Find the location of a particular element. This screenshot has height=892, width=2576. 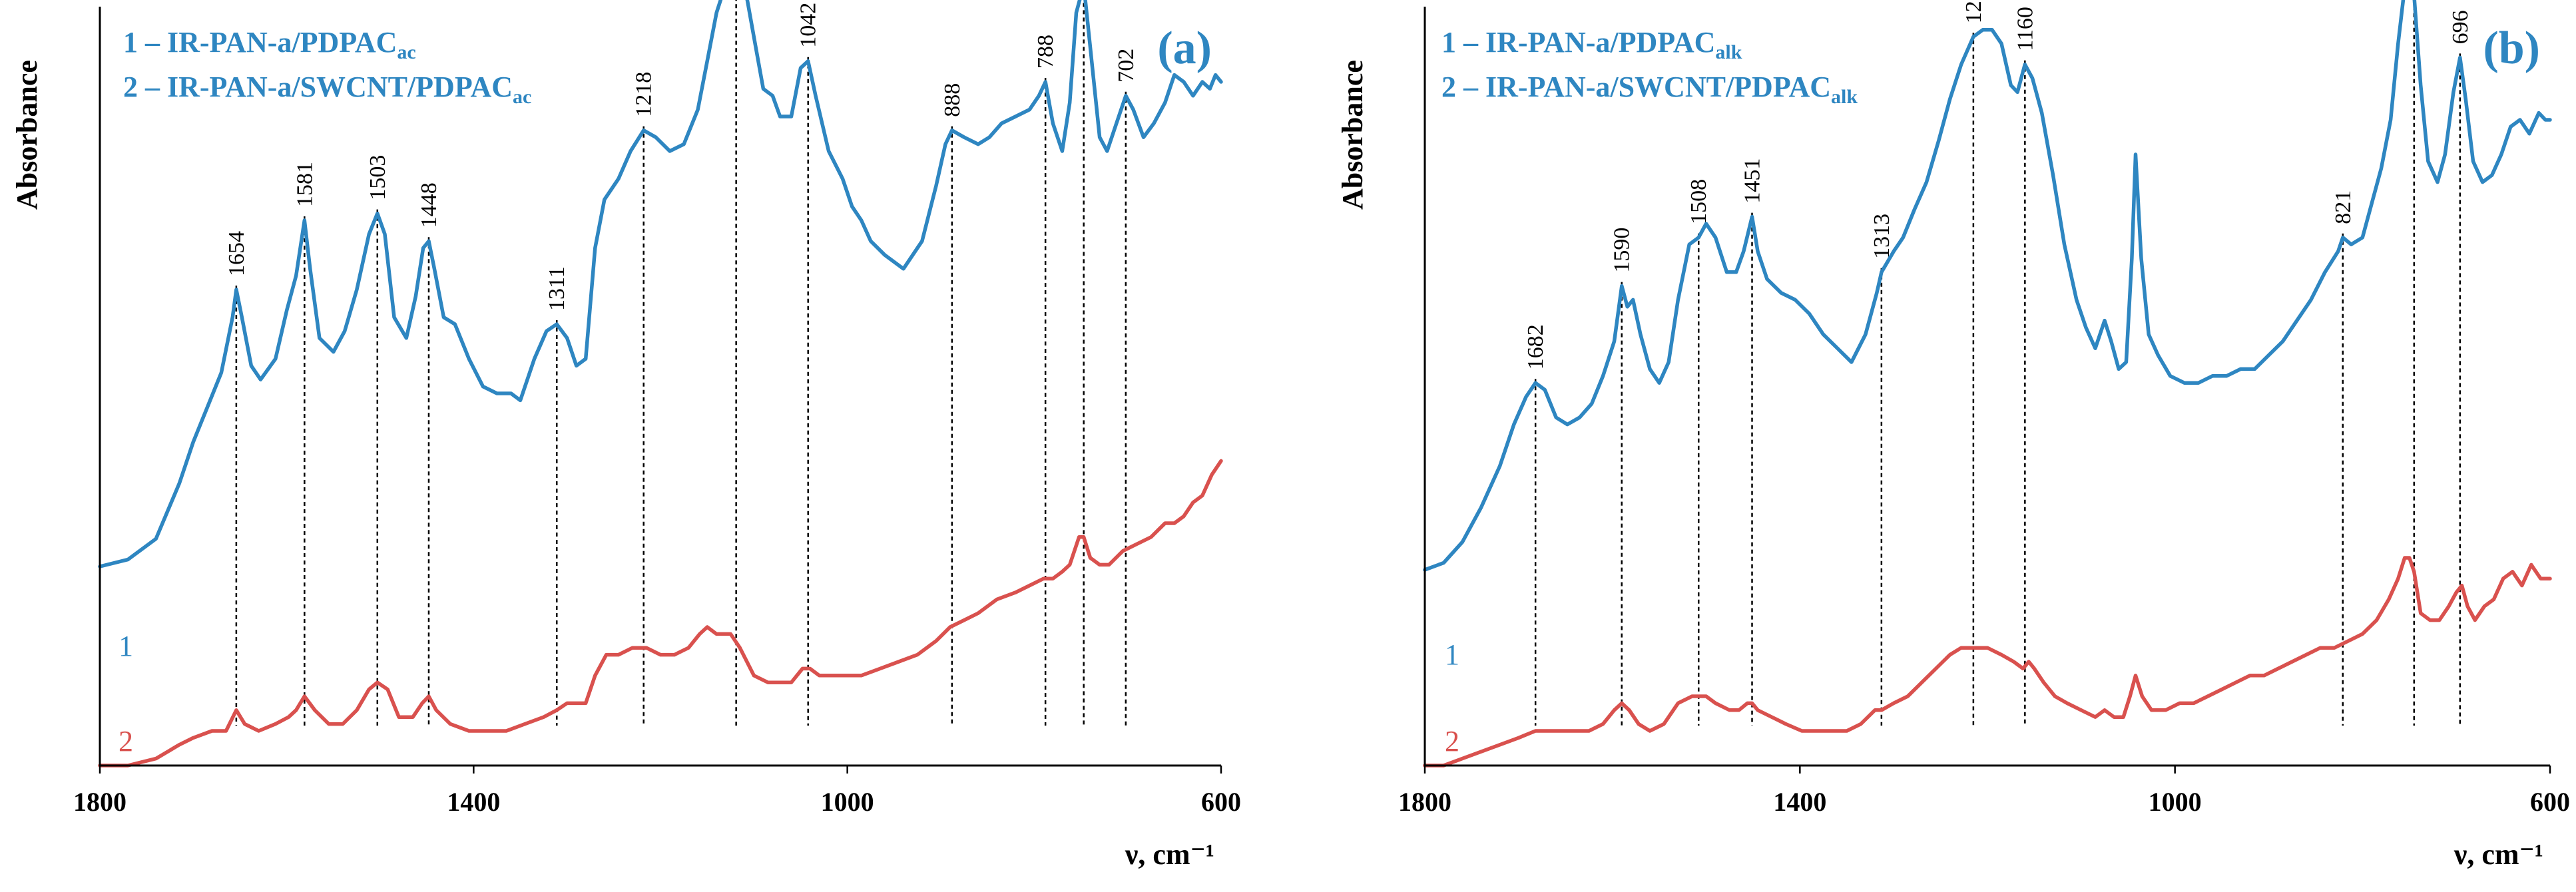

panel-label: (b) is located at coordinates (2511, 48).